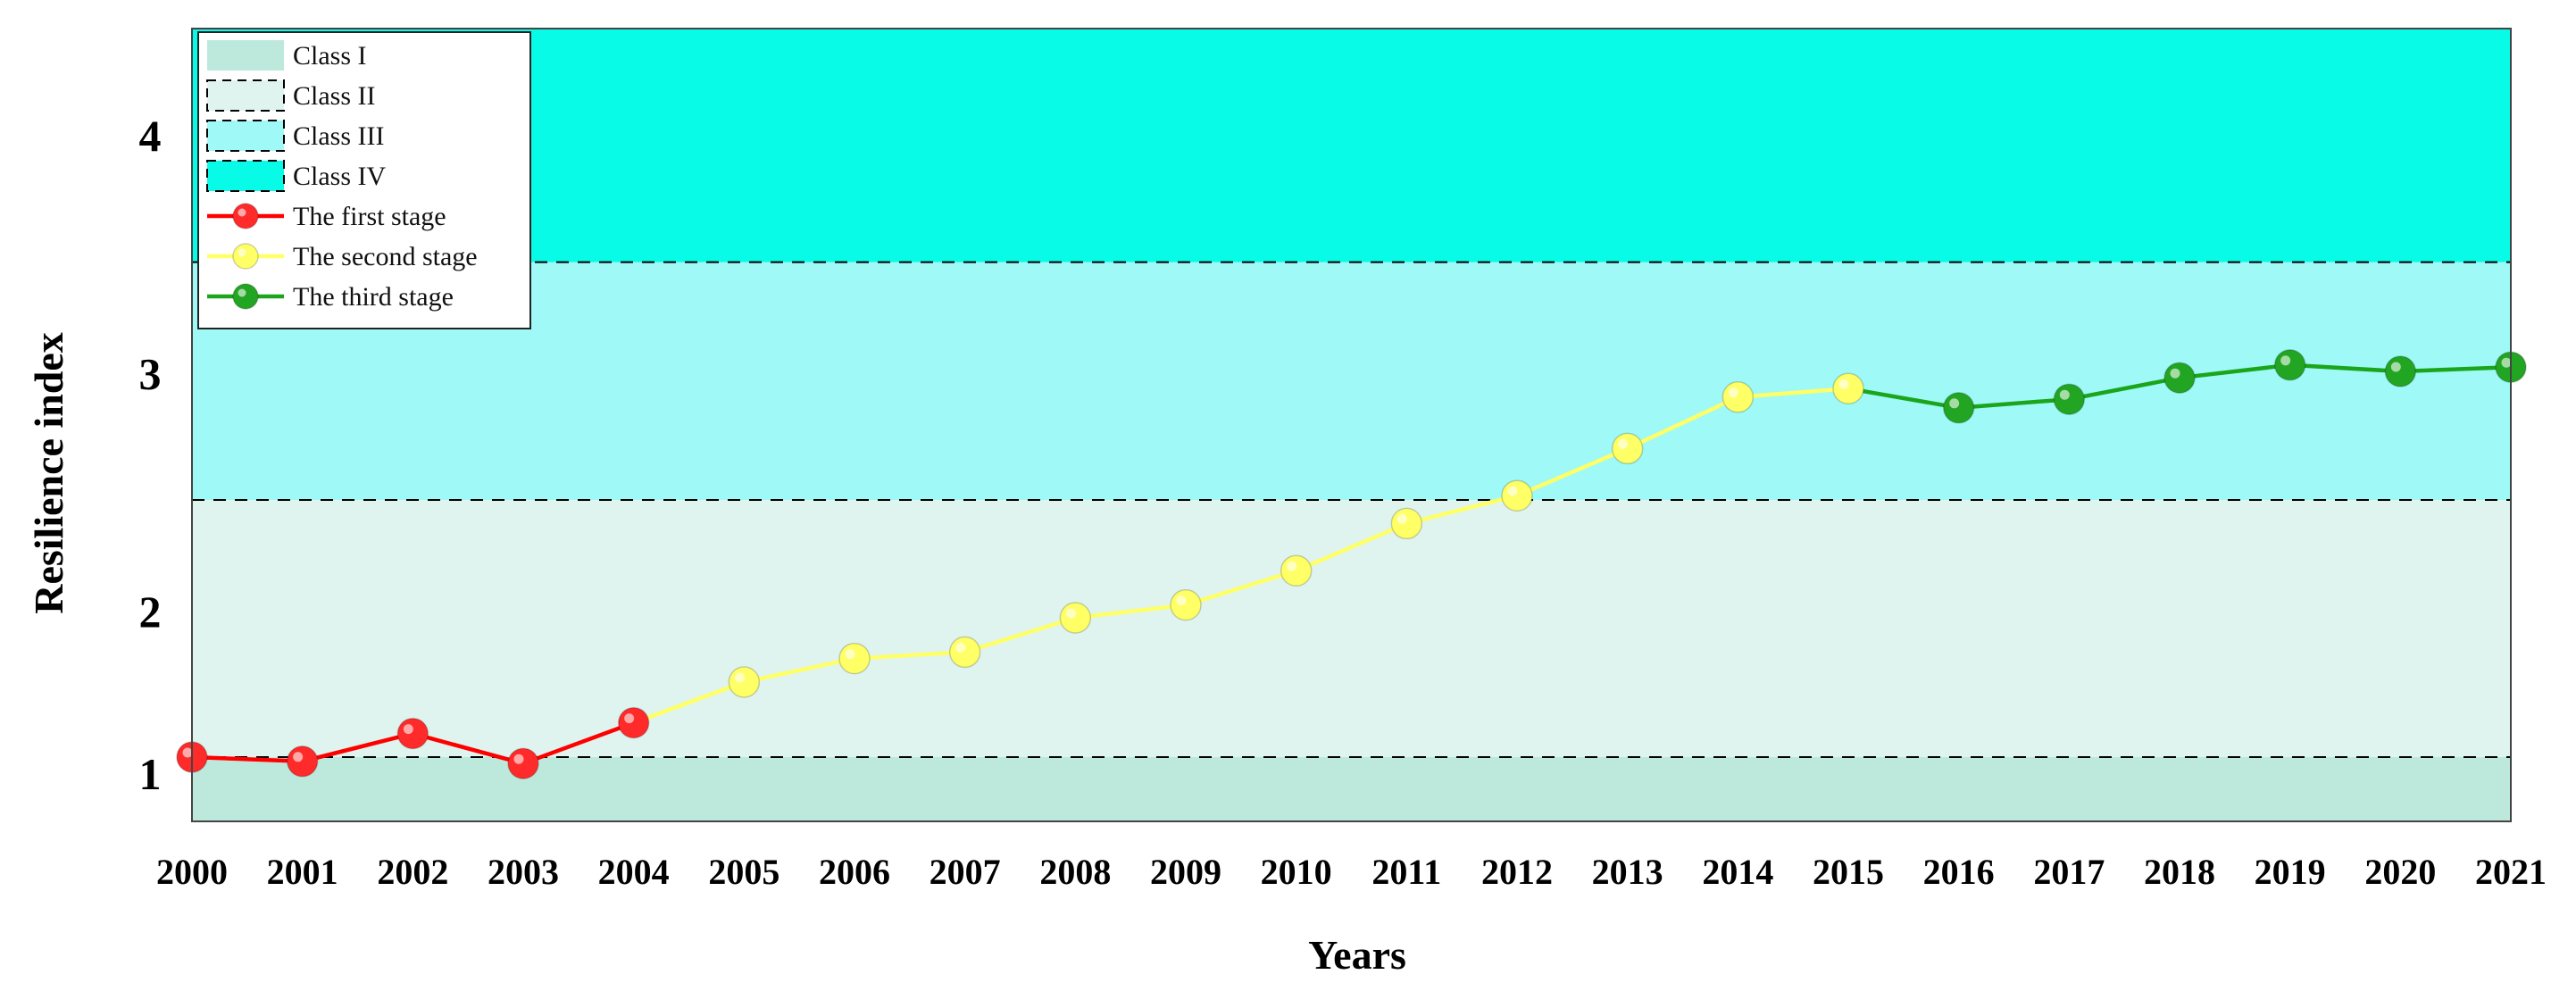  I want to click on data-point-highlight-2016, so click(1954, 404).